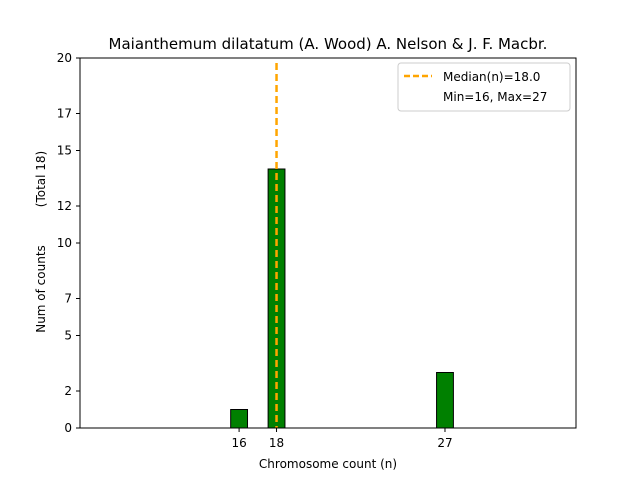 The height and width of the screenshot is (480, 640). I want to click on y-axis-total-note: (Total 18), so click(41, 179).